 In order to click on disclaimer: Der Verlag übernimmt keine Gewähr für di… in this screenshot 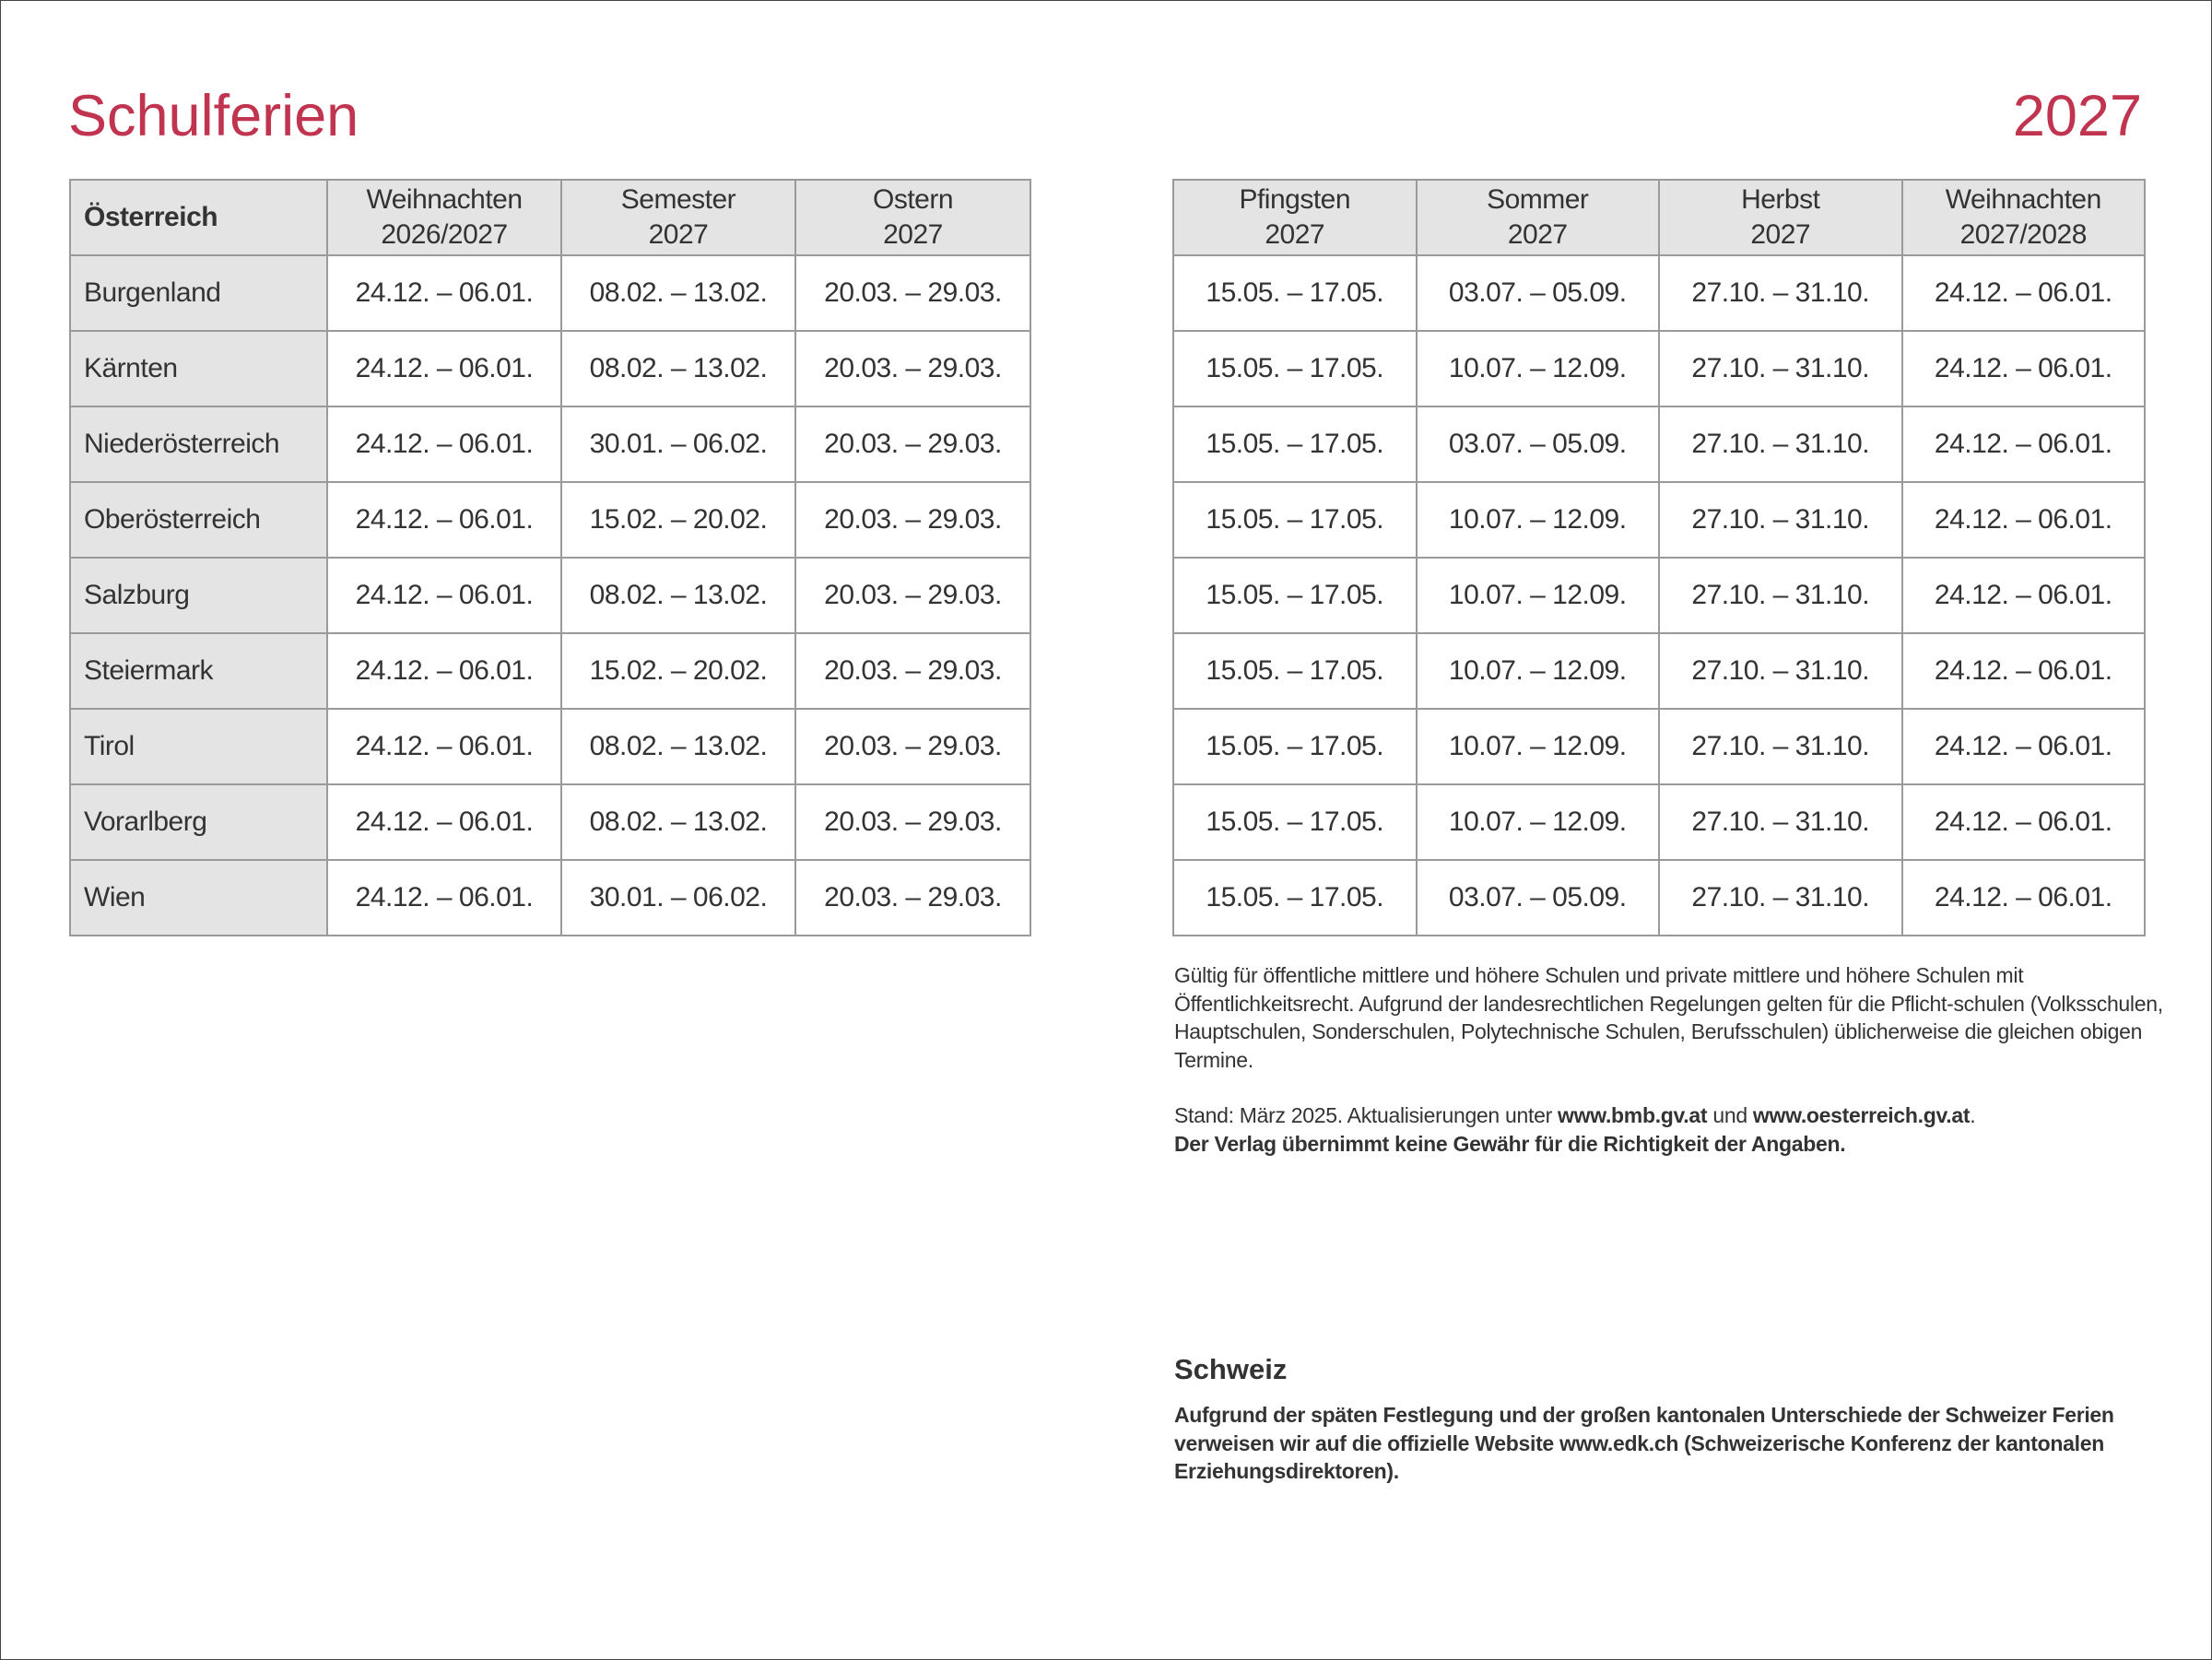, I will do `click(1510, 1143)`.